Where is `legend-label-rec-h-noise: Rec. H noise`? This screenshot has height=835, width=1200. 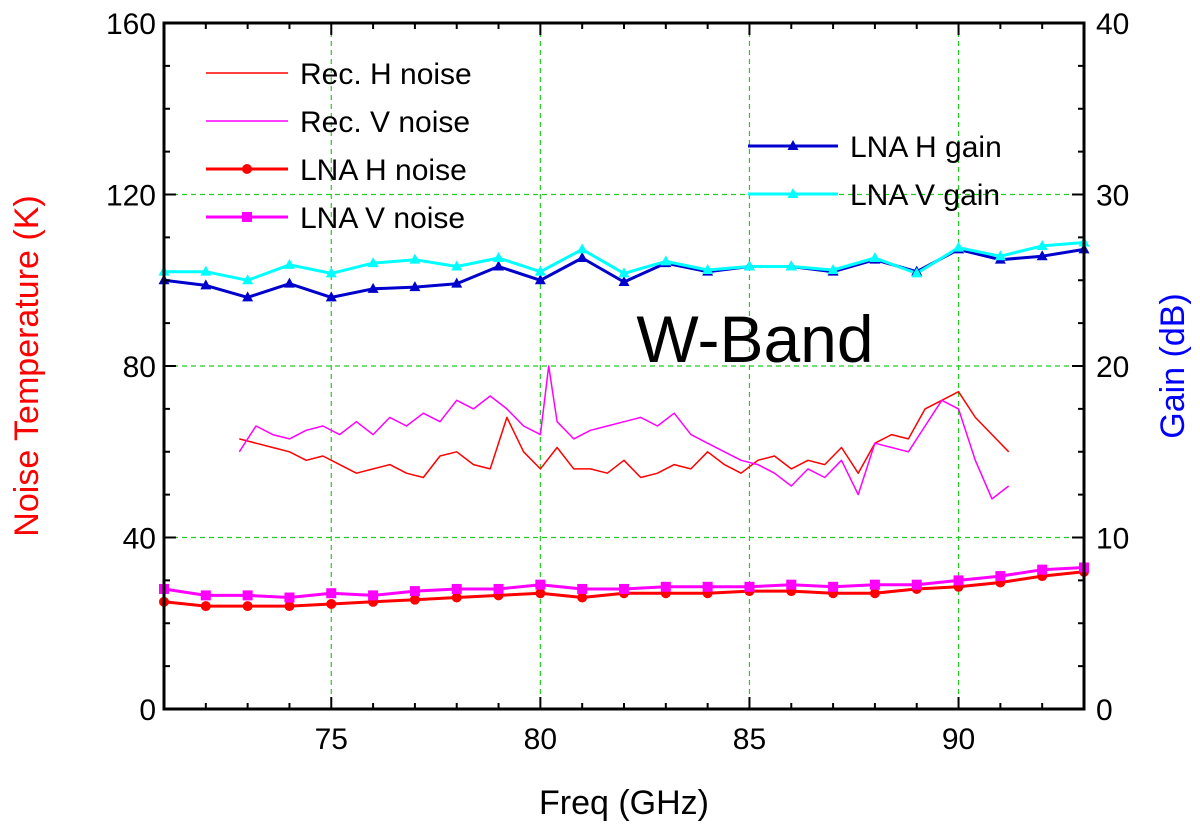
legend-label-rec-h-noise: Rec. H noise is located at coordinates (386, 74).